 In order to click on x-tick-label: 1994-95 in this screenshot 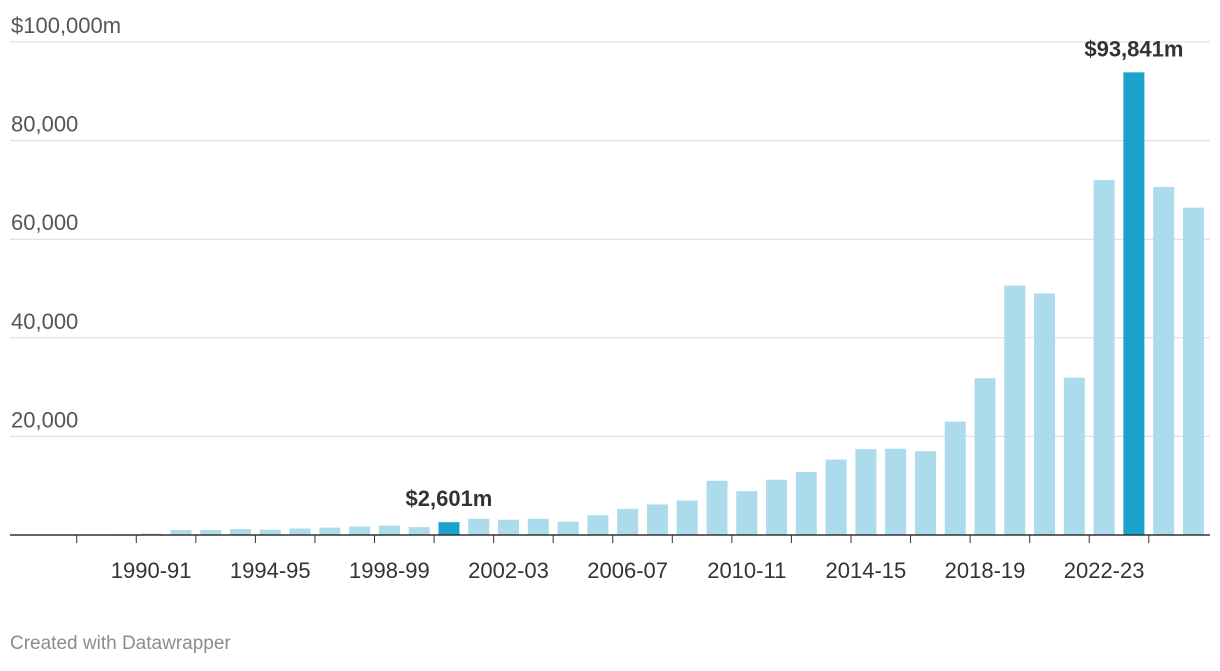, I will do `click(270, 570)`.